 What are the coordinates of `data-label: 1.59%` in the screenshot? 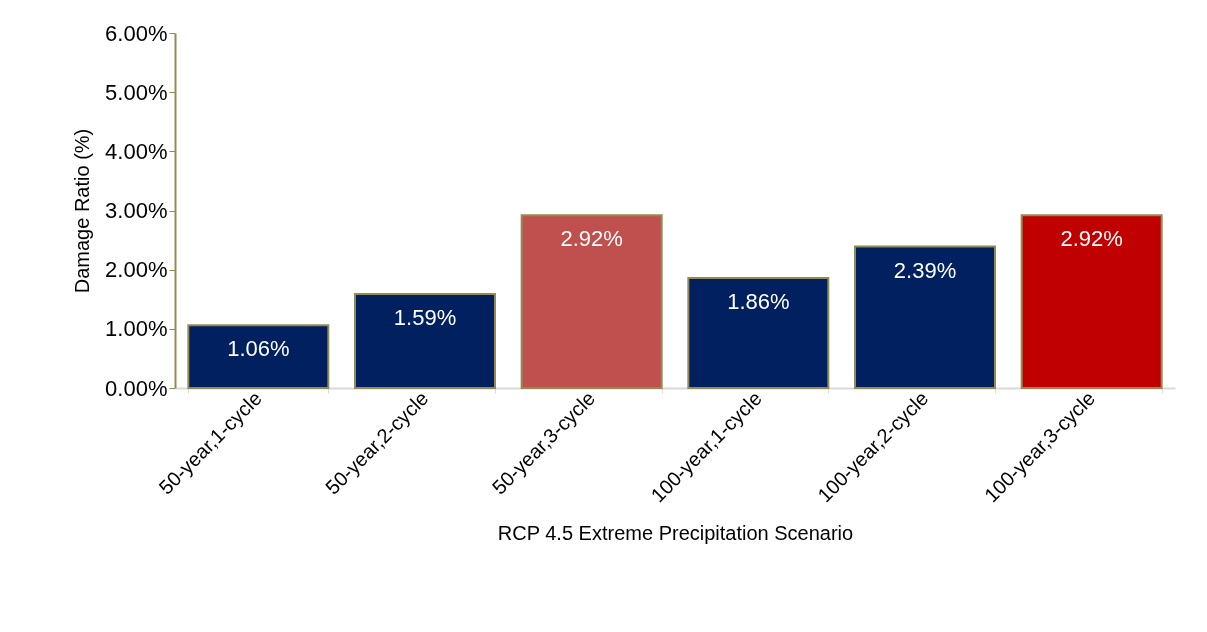 It's located at (425, 317).